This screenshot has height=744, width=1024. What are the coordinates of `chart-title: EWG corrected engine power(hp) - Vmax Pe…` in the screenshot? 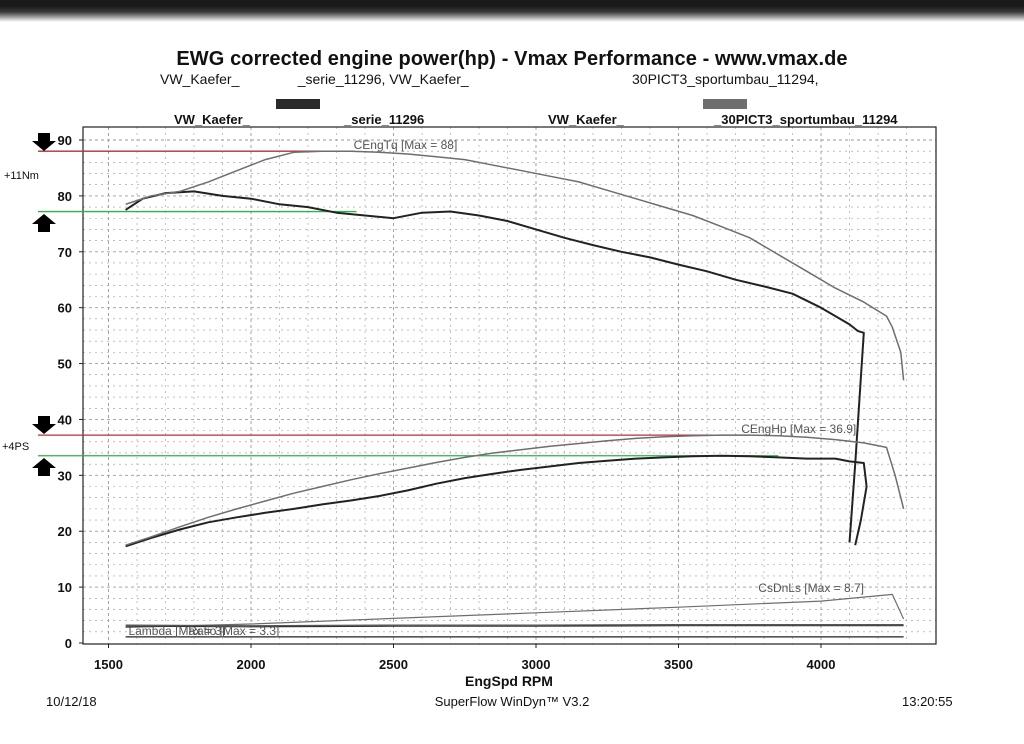 It's located at (512, 59).